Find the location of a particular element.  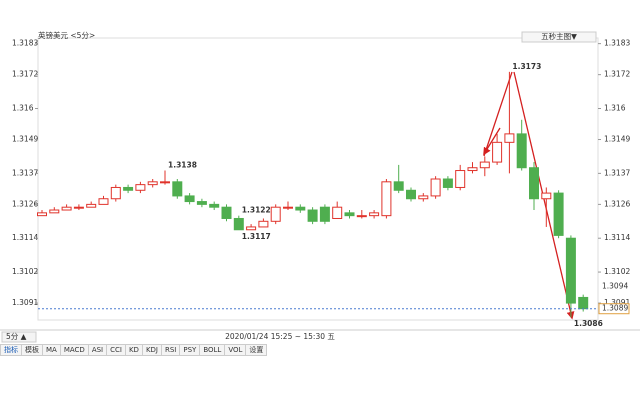

toolbar-tab: 设置 is located at coordinates (257, 350).